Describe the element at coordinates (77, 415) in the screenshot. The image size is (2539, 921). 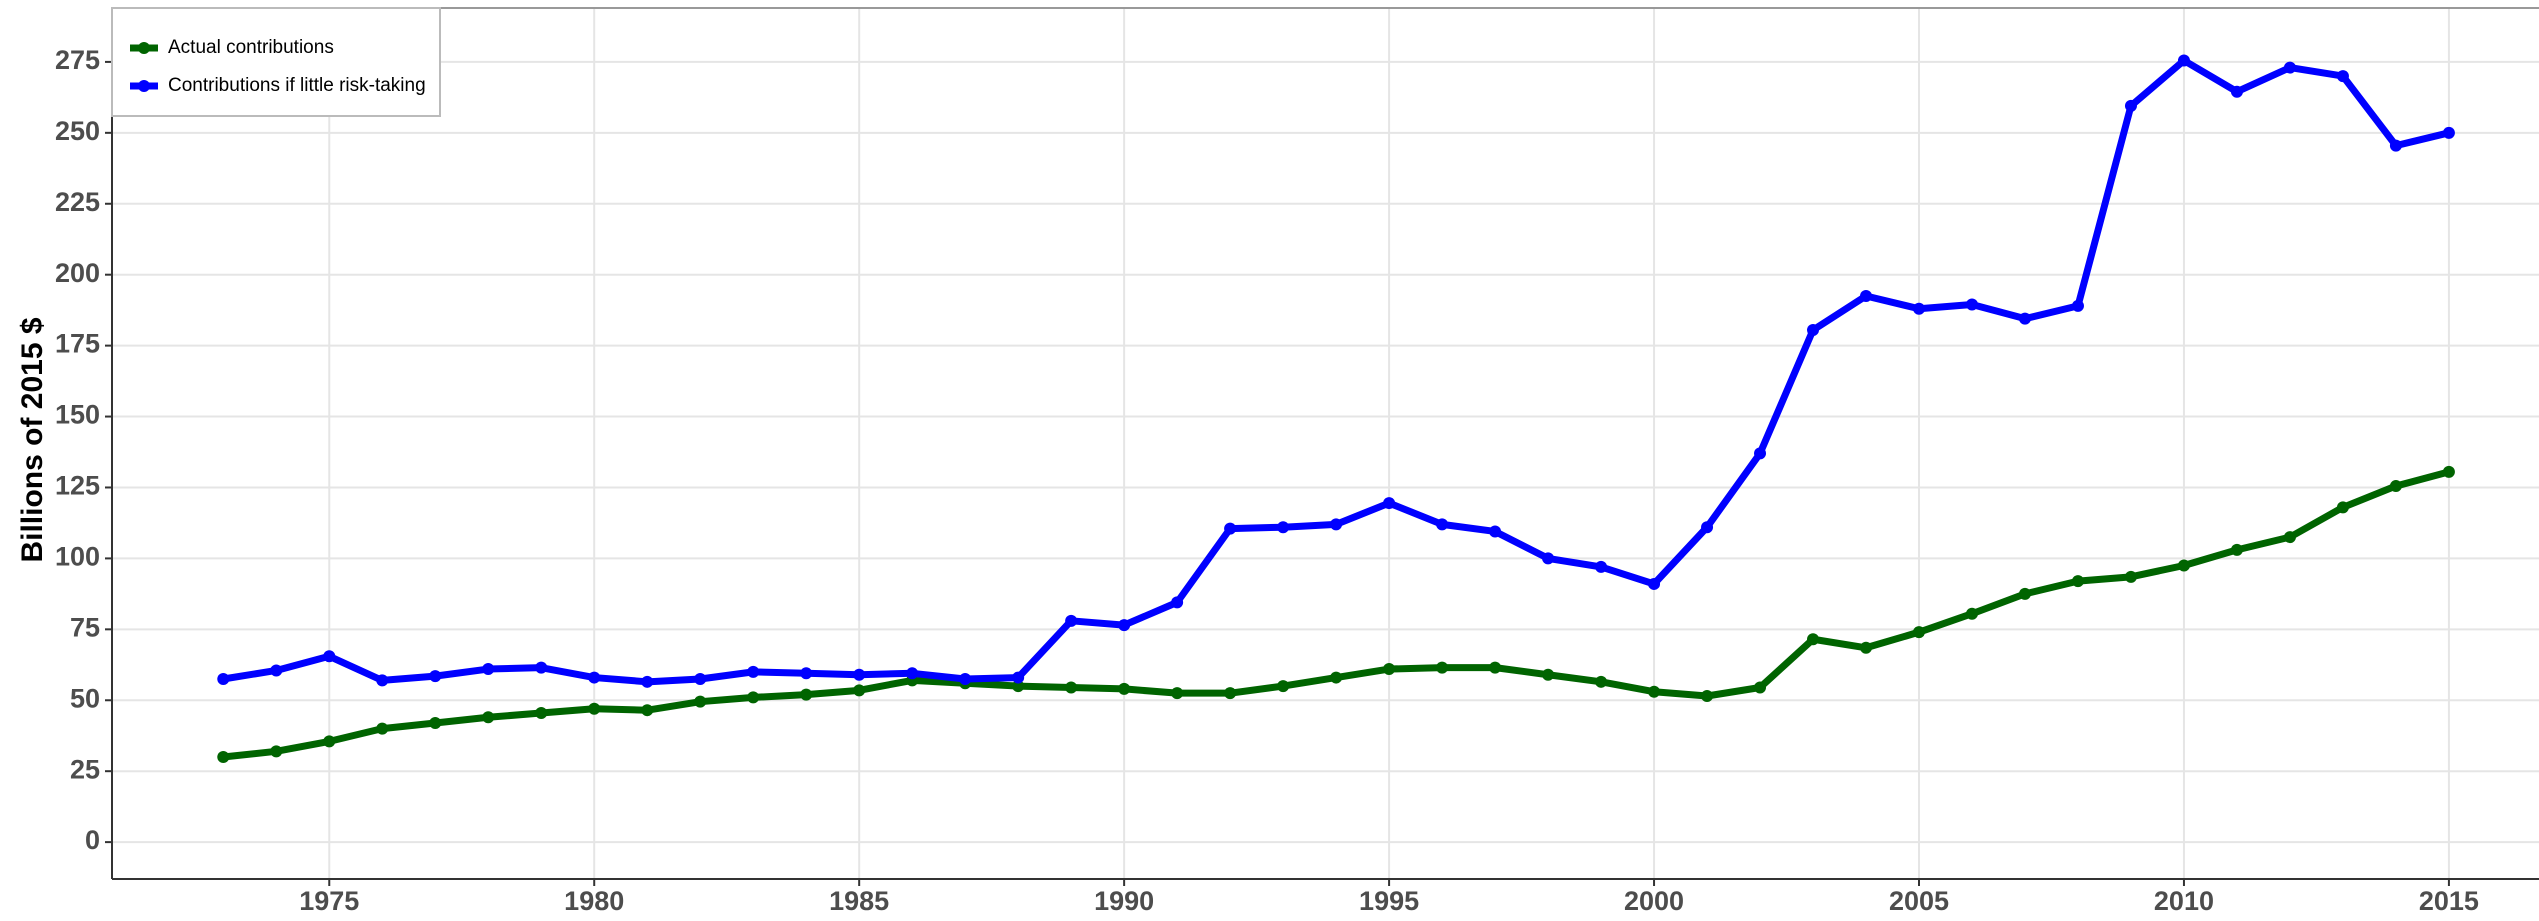
I see `y-tick-label: 150` at that location.